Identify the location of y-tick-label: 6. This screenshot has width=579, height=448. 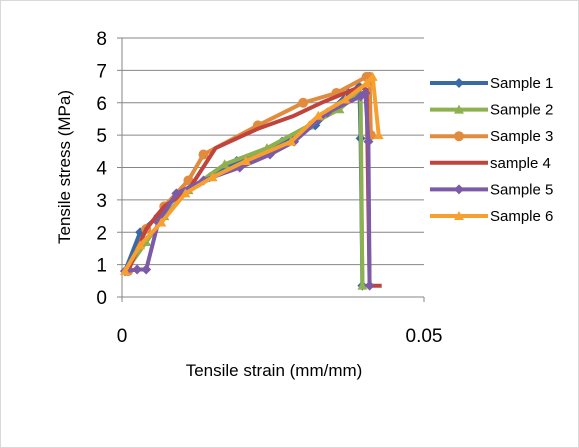
(101, 104).